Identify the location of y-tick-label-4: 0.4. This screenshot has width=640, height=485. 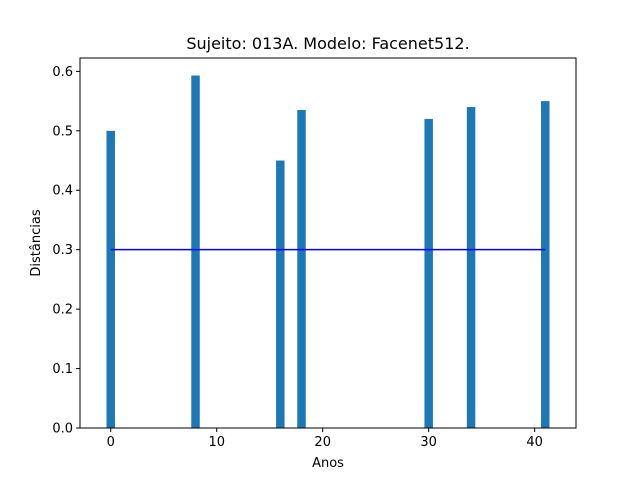
(62, 191).